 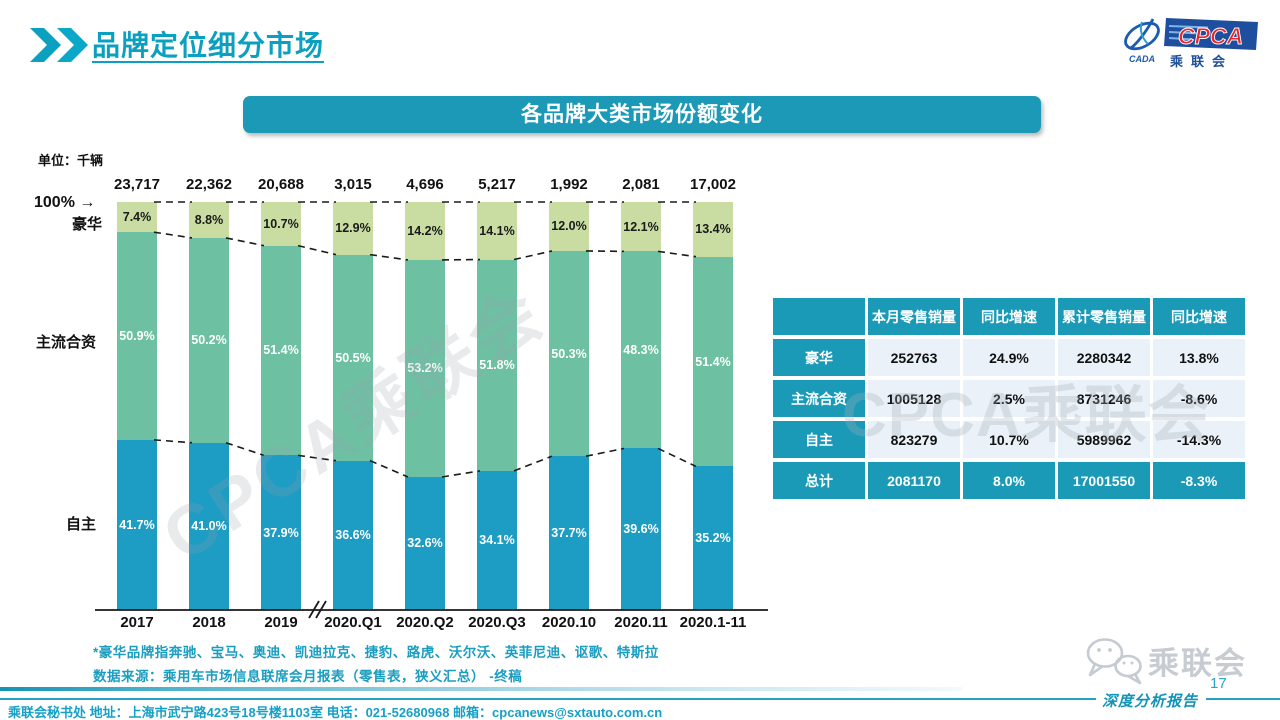 What do you see at coordinates (1104, 357) in the screenshot?
I see `table-value-cell: 2280342` at bounding box center [1104, 357].